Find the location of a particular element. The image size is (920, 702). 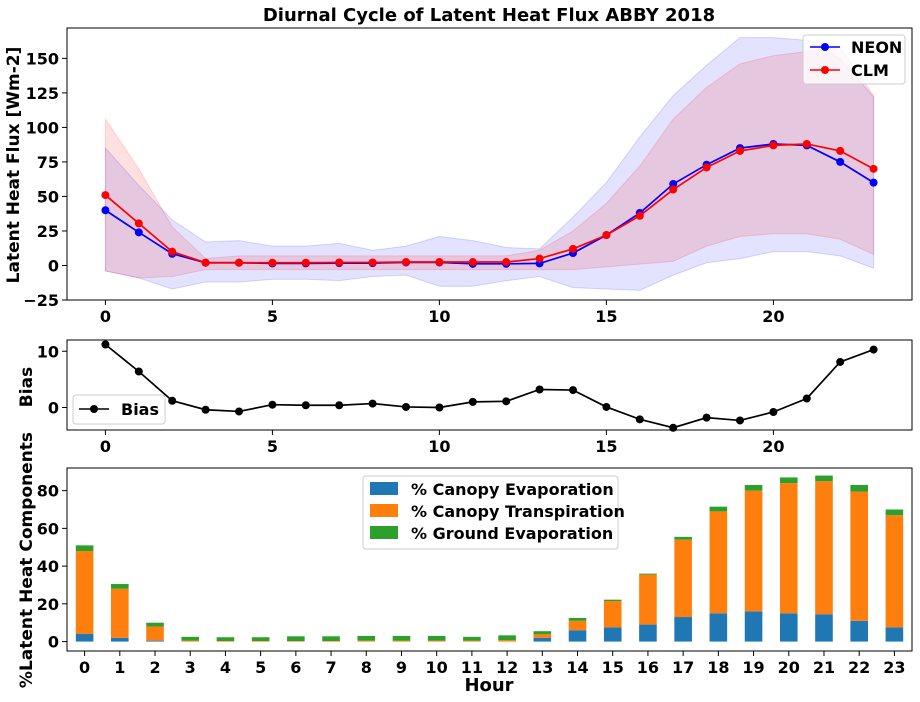

legend-label-clm: CLM is located at coordinates (870, 70).